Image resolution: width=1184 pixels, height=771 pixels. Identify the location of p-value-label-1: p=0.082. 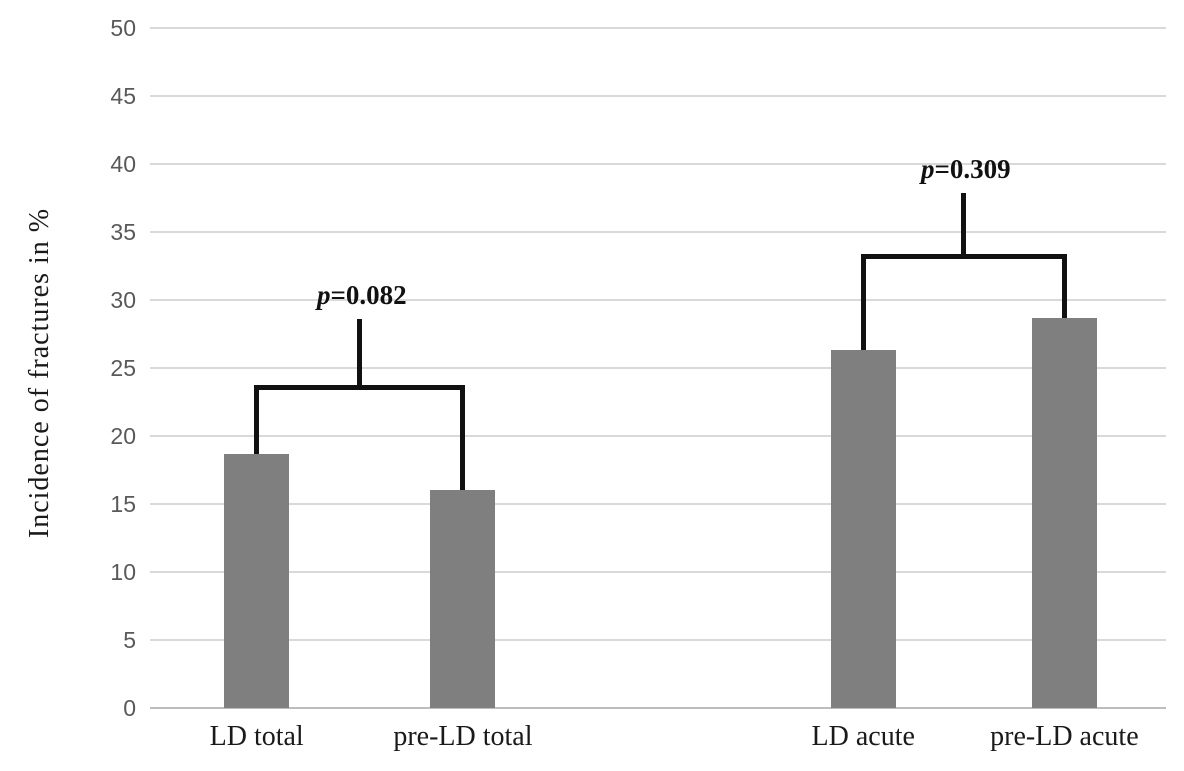
(362, 295).